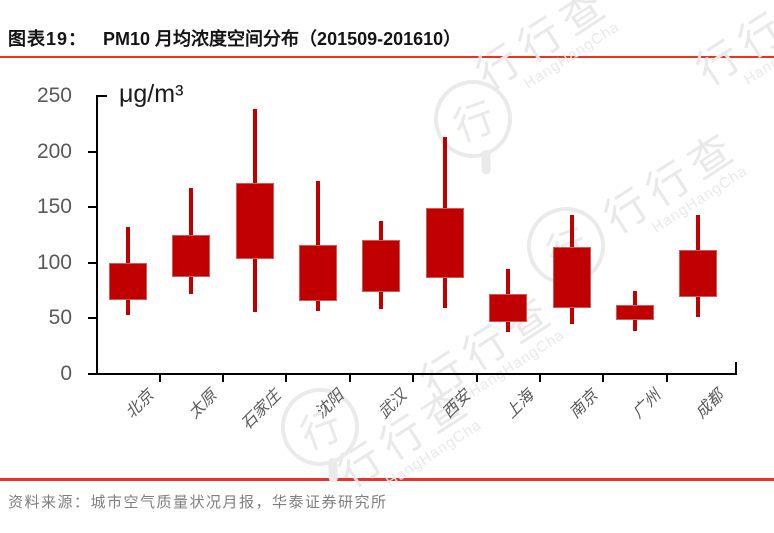  I want to click on candle-box-guangzhou, so click(634, 312).